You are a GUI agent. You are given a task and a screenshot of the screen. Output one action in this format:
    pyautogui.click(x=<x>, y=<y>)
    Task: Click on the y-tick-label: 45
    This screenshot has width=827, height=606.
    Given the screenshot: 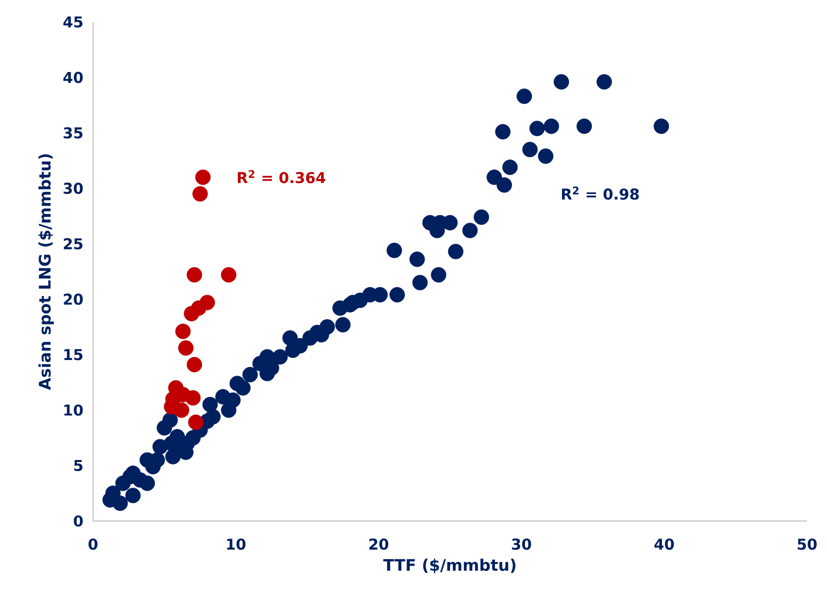 What is the action you would take?
    pyautogui.click(x=72, y=22)
    